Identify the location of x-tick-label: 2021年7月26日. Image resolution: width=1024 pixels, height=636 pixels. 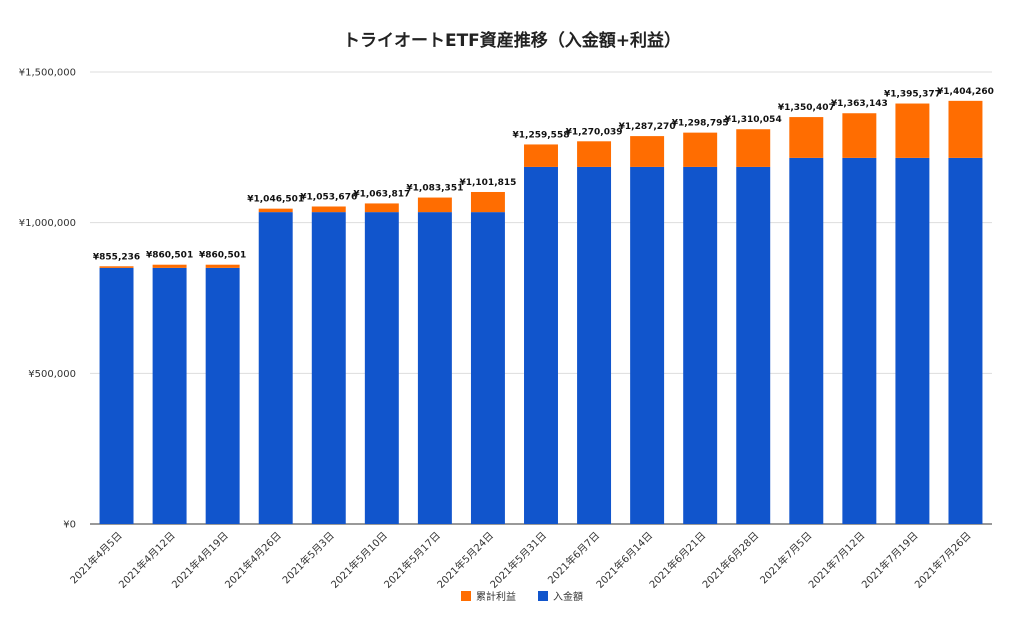
(943, 560).